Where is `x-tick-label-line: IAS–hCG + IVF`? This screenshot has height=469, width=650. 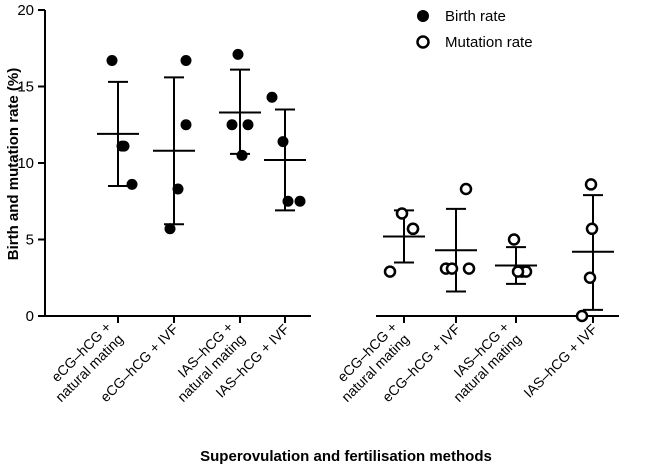 x-tick-label-line: IAS–hCG + IVF is located at coordinates (560, 361).